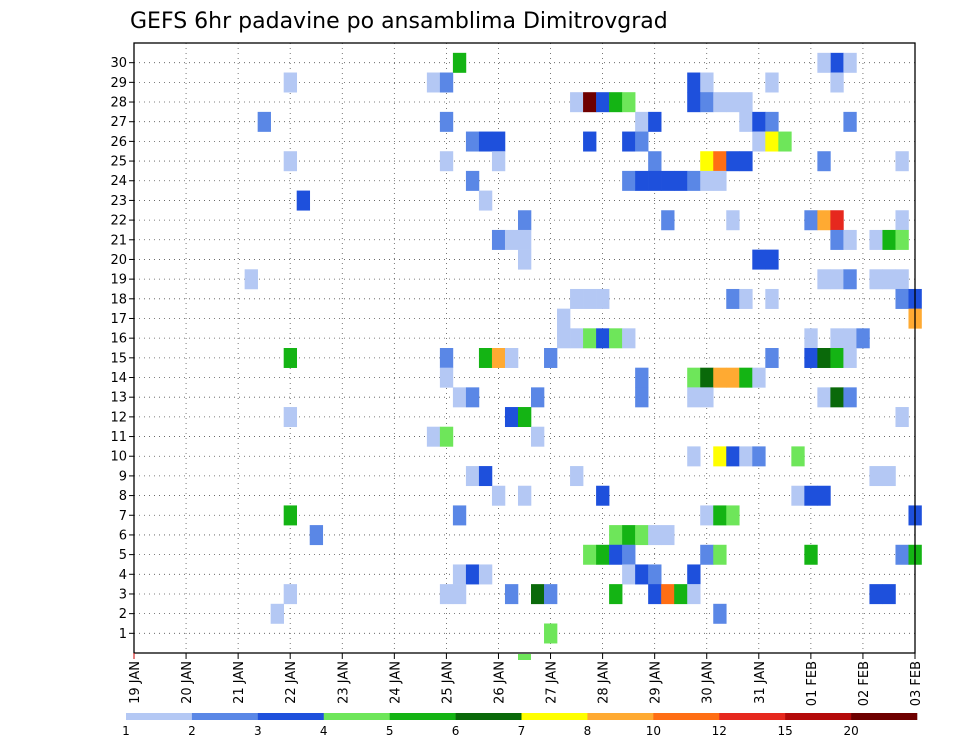 The image size is (960, 742). Describe the element at coordinates (118, 260) in the screenshot. I see `y-tick-label: 20` at that location.